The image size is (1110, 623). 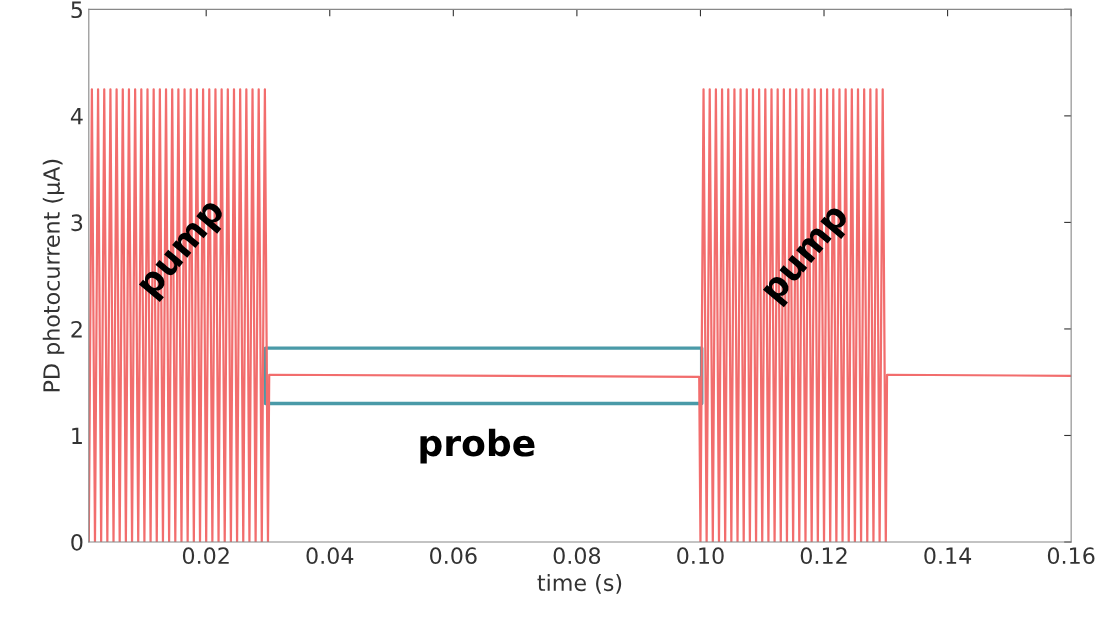 What do you see at coordinates (1071, 556) in the screenshot?
I see `x-tick-label: 0.16` at bounding box center [1071, 556].